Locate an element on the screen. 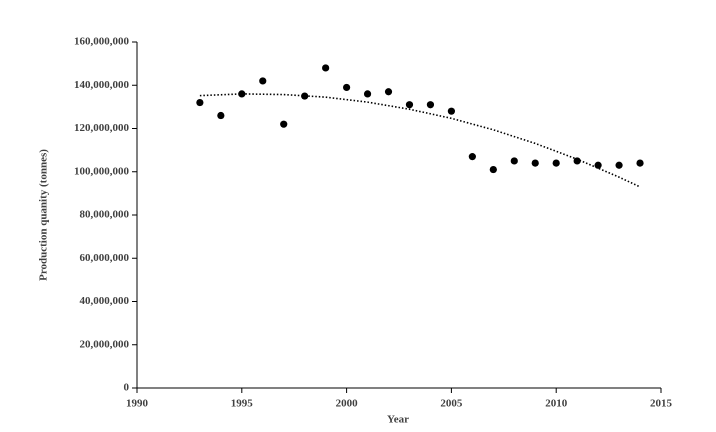  x-tick-label: 2000 is located at coordinates (347, 404).